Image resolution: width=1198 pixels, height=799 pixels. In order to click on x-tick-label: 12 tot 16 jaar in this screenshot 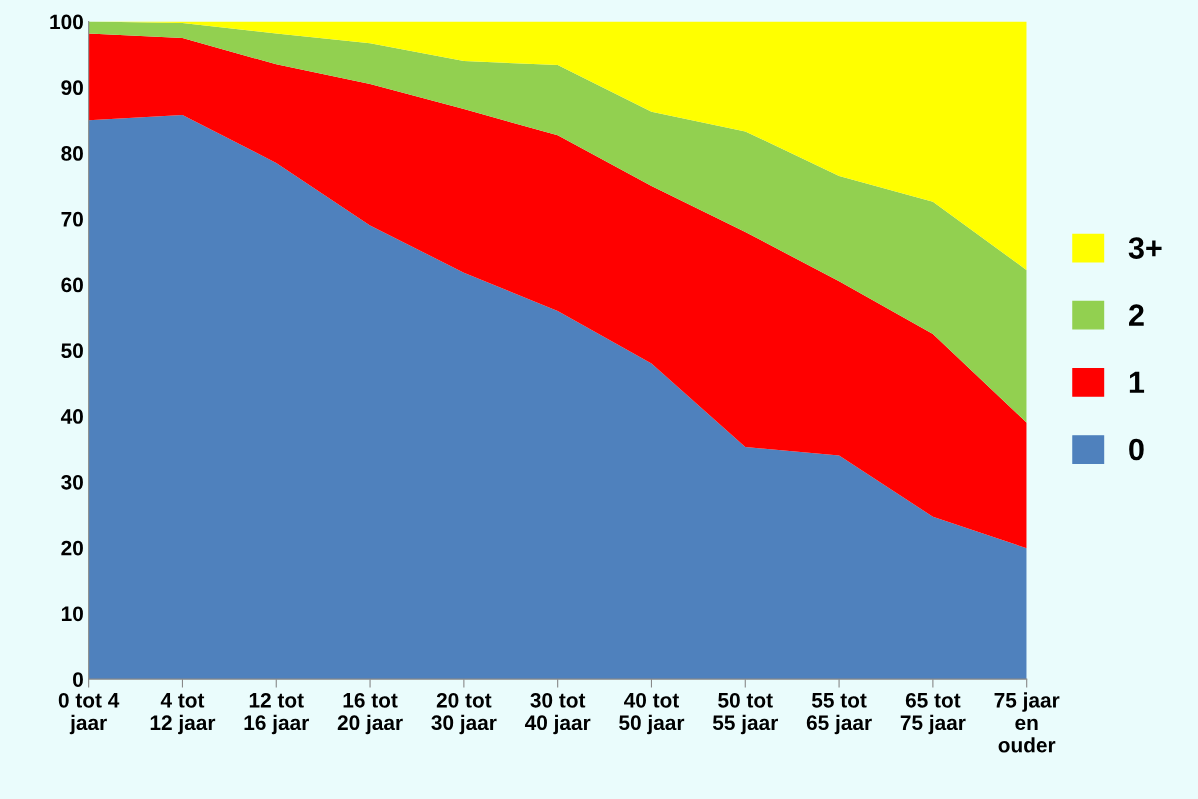, I will do `click(276, 713)`.